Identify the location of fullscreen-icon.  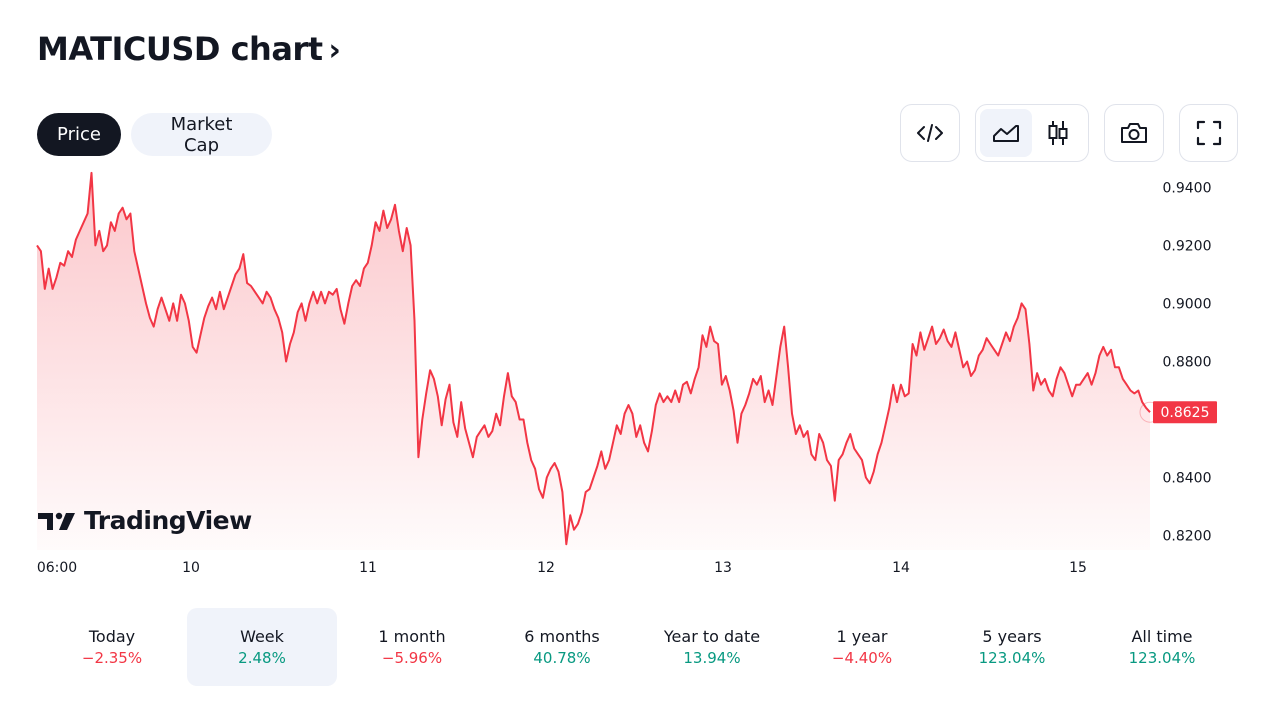
(1208, 133).